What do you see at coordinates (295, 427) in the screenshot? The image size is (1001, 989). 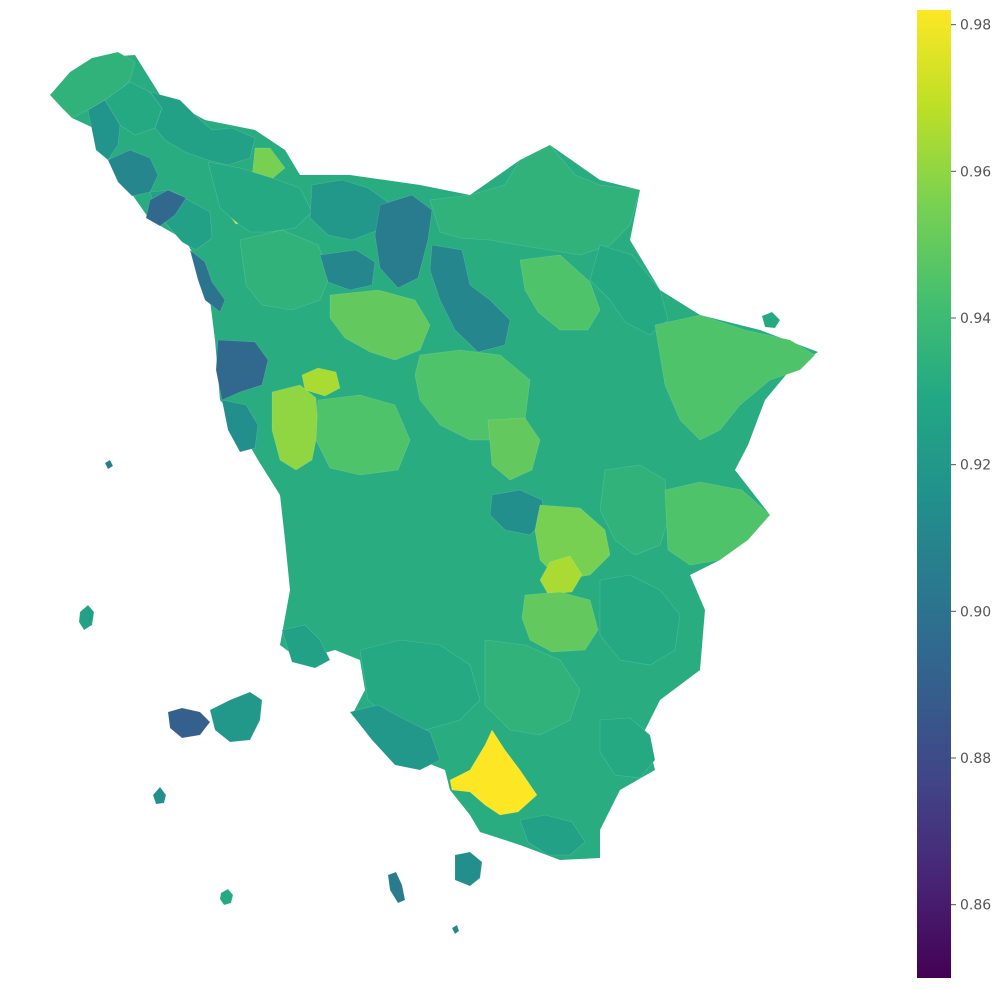 I see `region-volterra` at bounding box center [295, 427].